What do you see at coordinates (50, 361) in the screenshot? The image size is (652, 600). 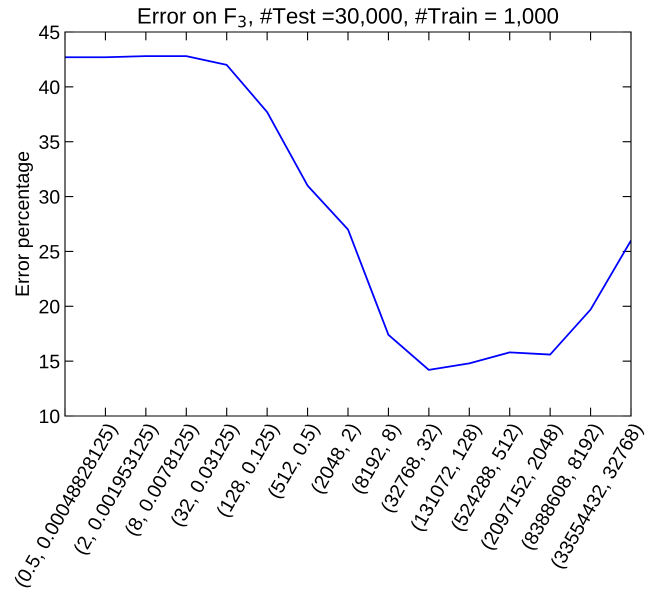 I see `y-tick-label: 15` at bounding box center [50, 361].